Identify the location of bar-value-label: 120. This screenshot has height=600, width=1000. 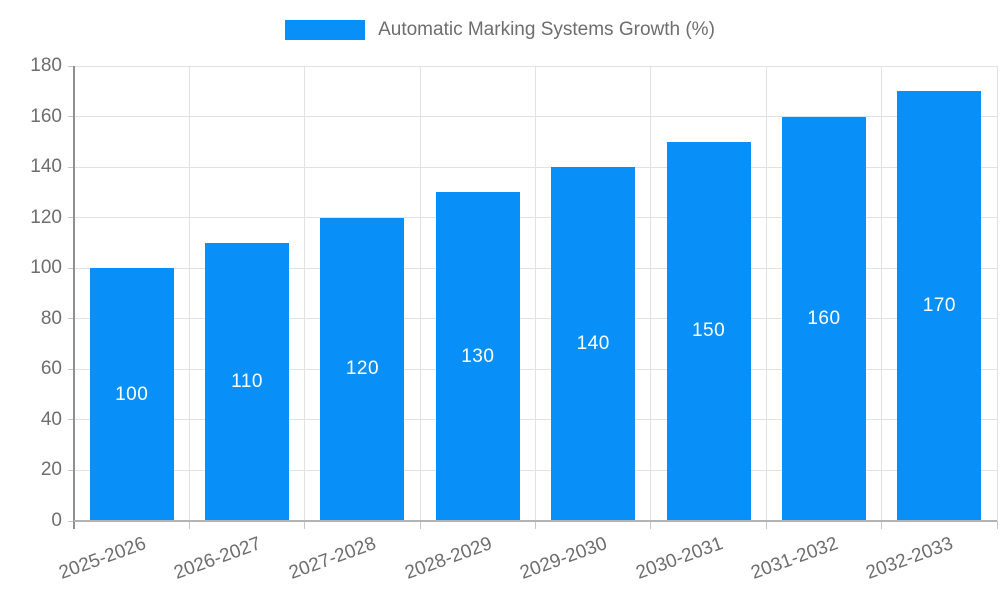
(362, 369).